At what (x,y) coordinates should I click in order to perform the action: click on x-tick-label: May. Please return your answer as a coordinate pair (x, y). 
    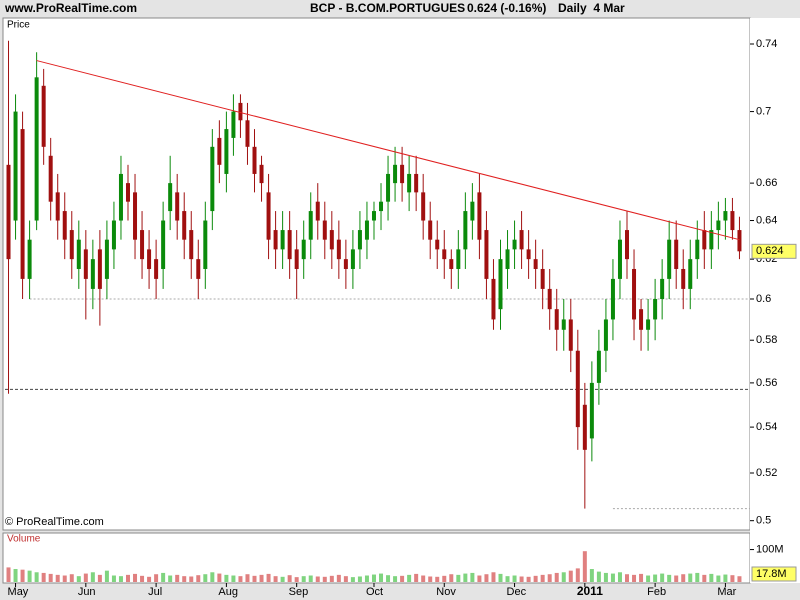
    Looking at the image, I should click on (18, 592).